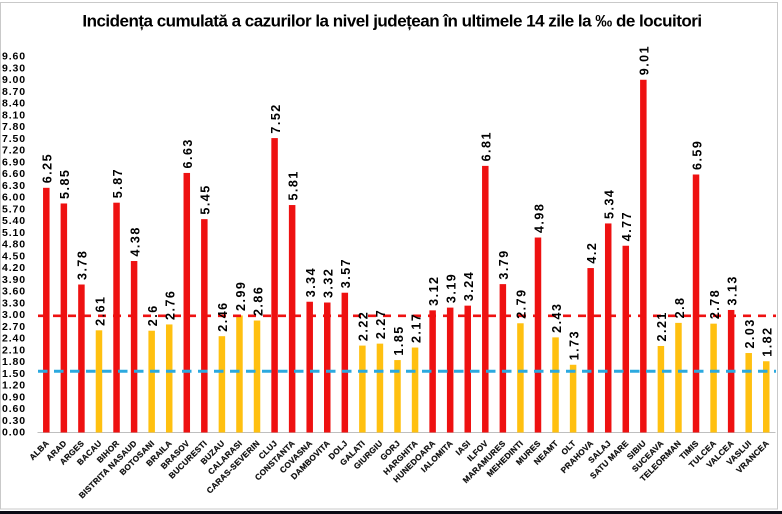 The image size is (782, 514). Describe the element at coordinates (14, 386) in the screenshot. I see `svg-text: 1.20` at that location.